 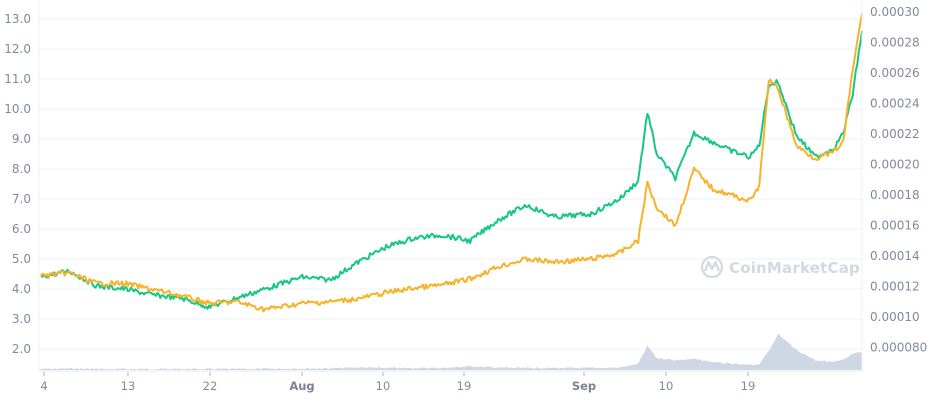 I want to click on y-right-tick-label: 0.00028, so click(x=895, y=43).